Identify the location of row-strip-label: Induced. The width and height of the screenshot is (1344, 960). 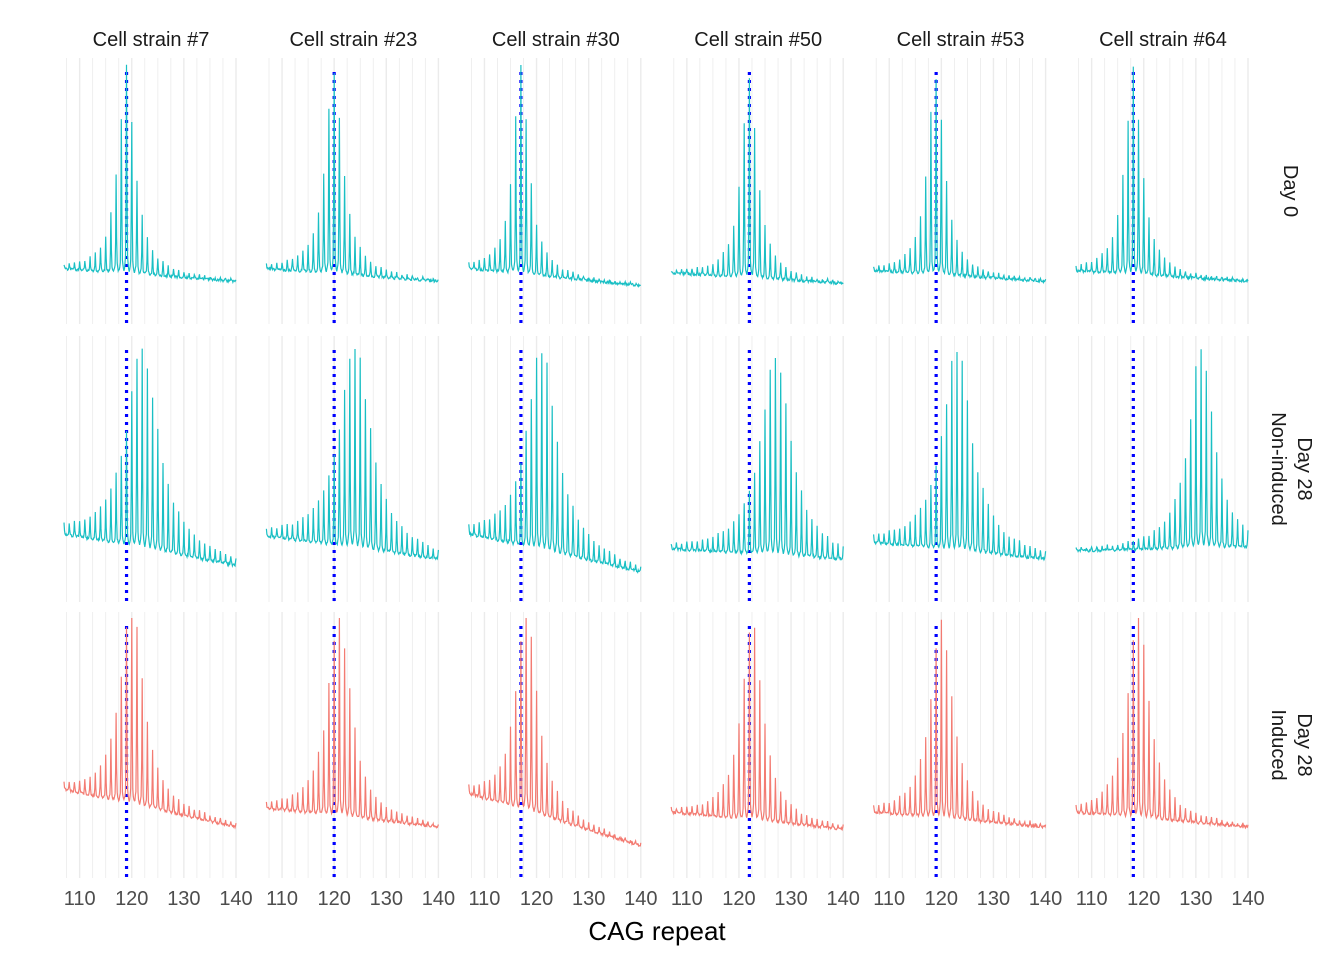
(1278, 744).